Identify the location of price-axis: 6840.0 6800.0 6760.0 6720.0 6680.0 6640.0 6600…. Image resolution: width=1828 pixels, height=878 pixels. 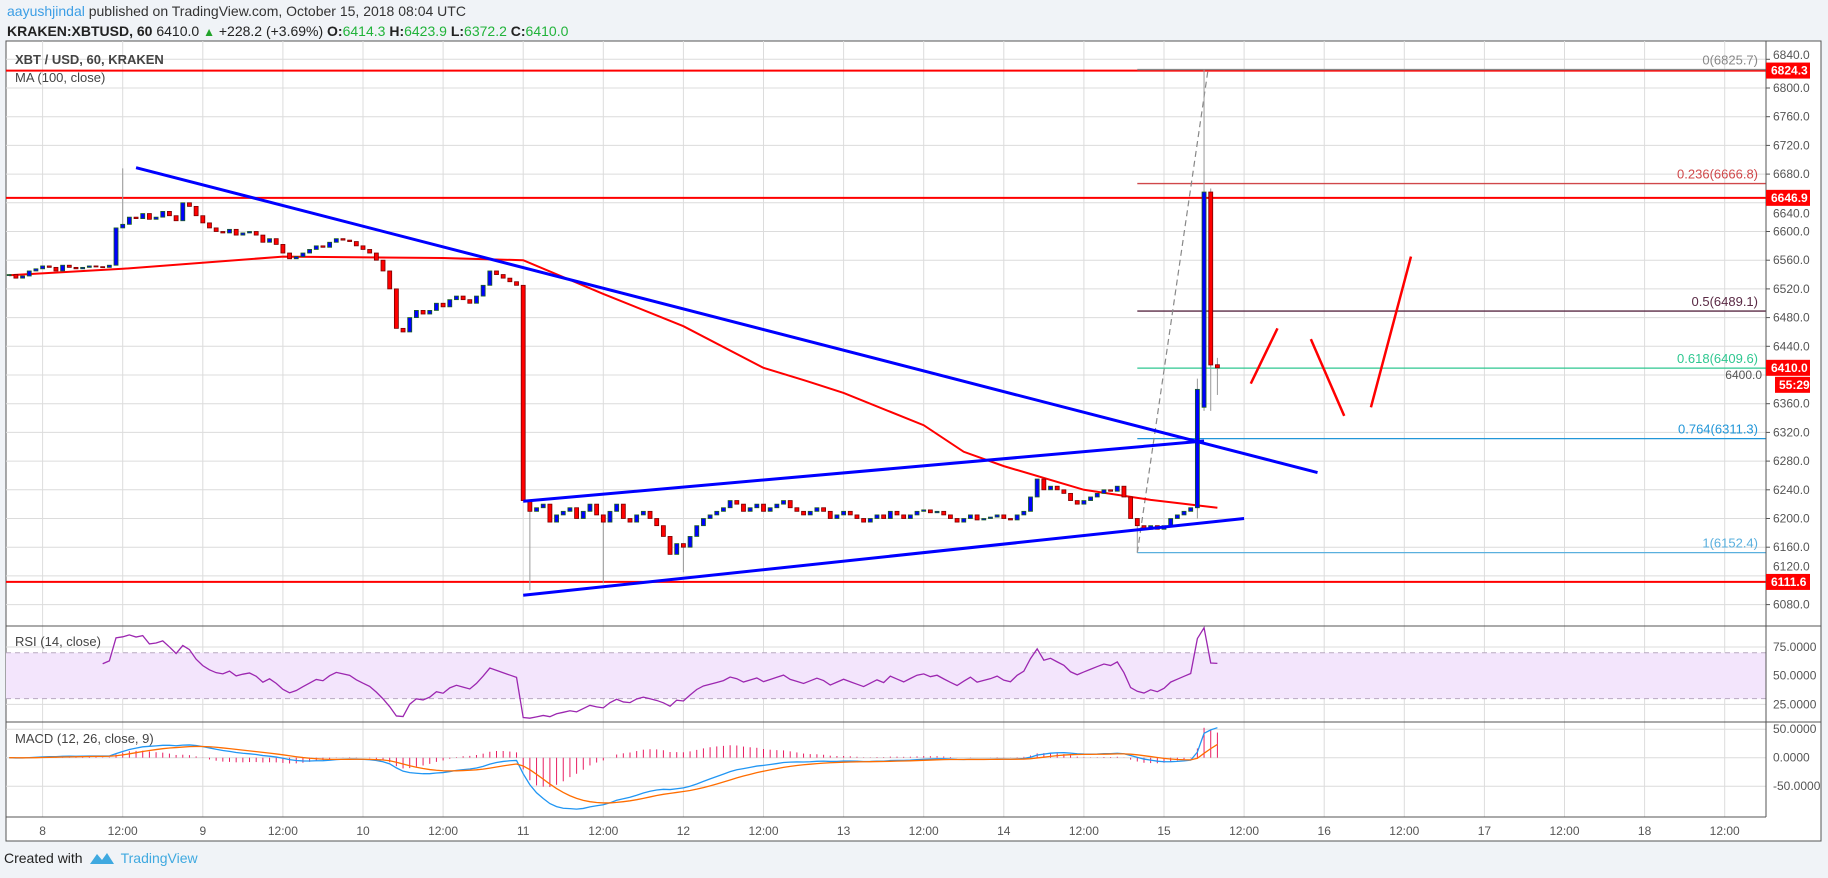
(1772, 420).